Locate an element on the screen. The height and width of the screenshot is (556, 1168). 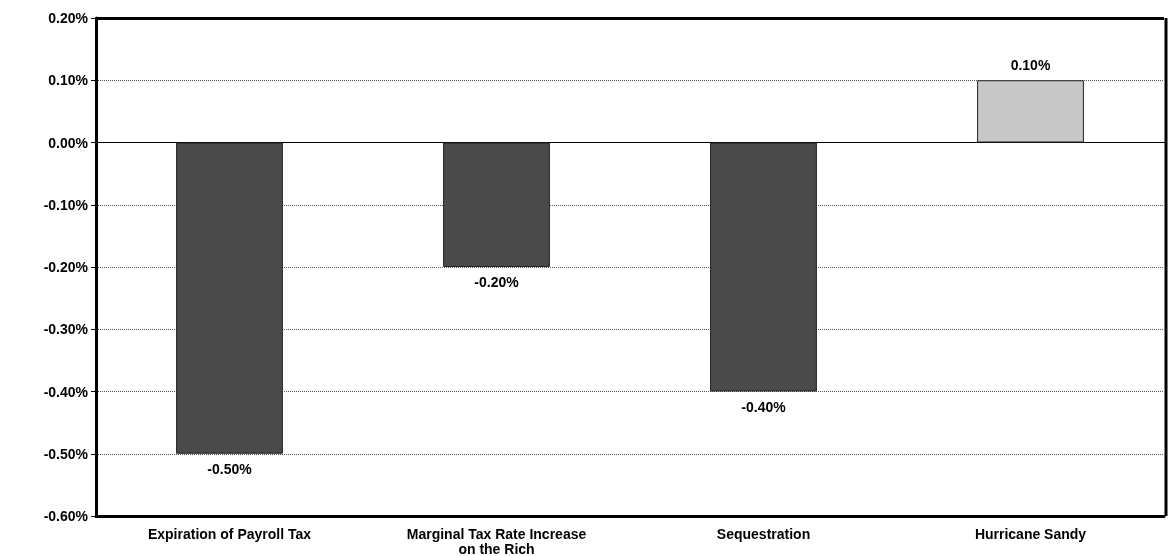
y-tick-label: 0.10% is located at coordinates (68, 80).